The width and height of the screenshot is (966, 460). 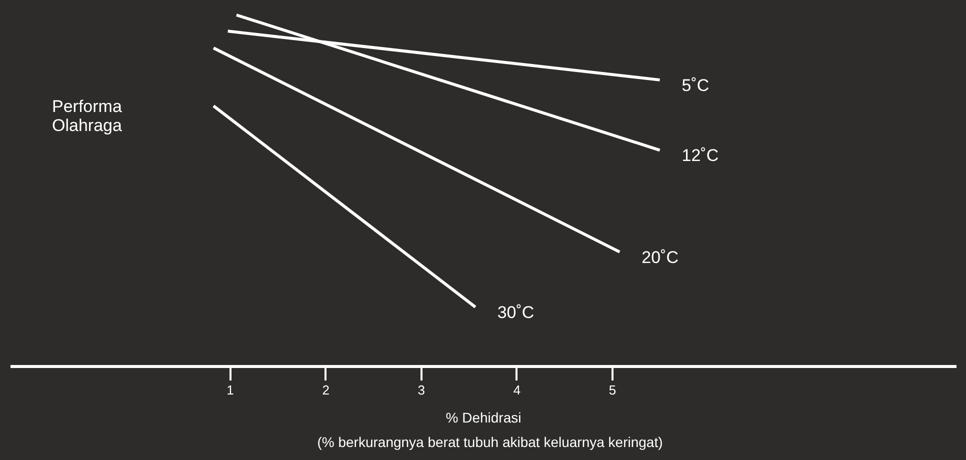 I want to click on series-label: 12˚C, so click(x=700, y=156).